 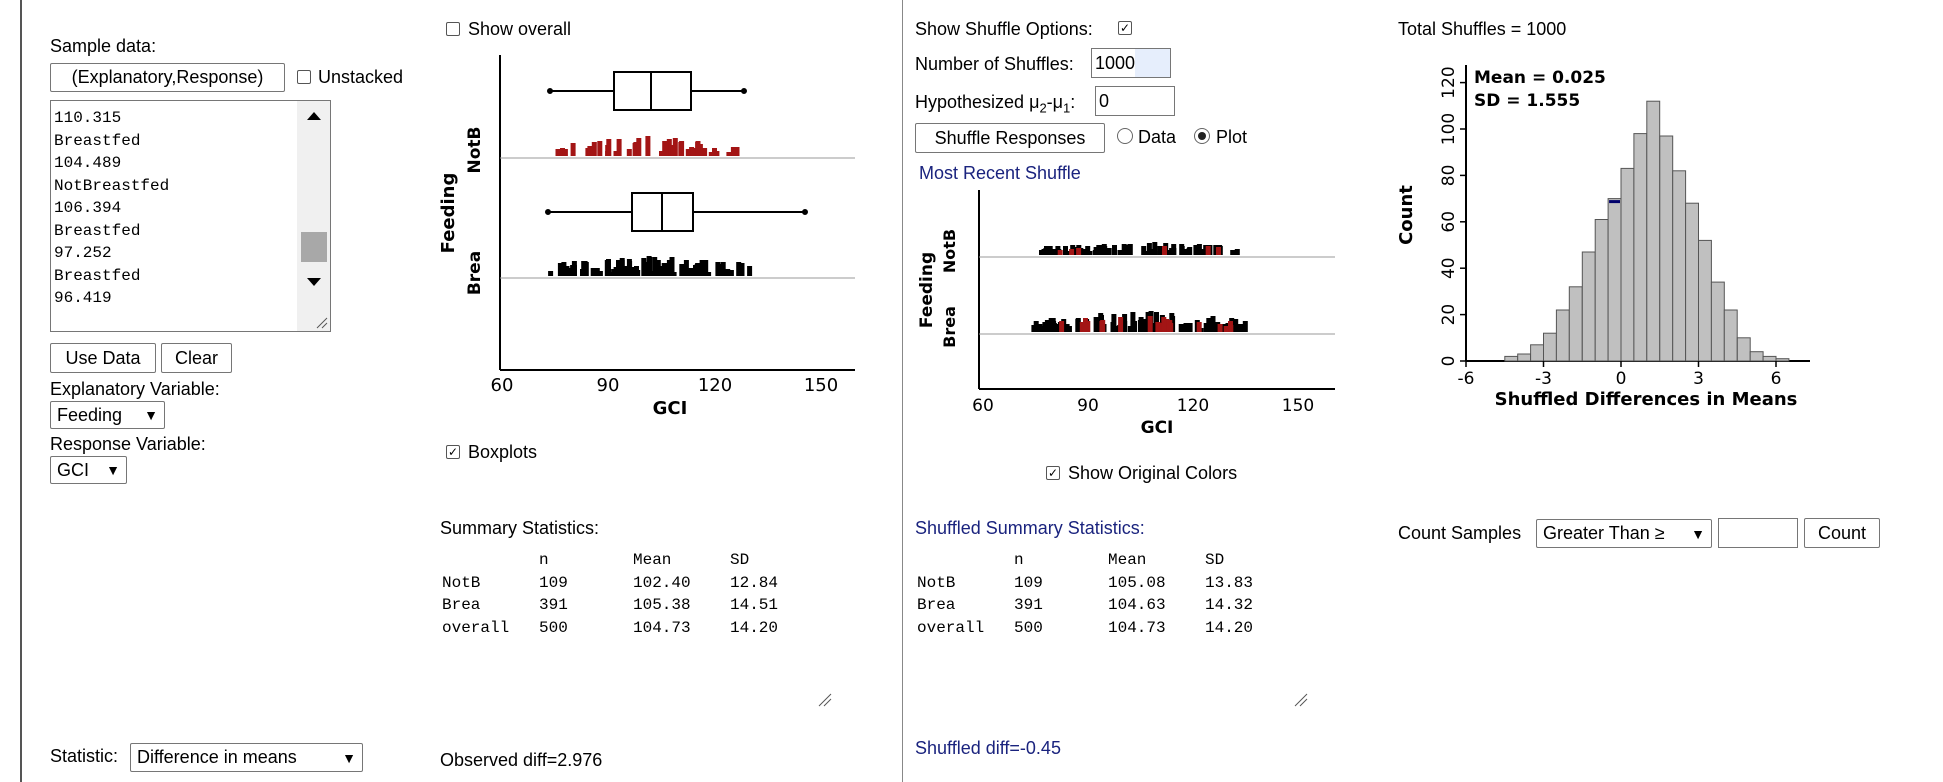 I want to click on scrollbar-track, so click(x=313, y=216).